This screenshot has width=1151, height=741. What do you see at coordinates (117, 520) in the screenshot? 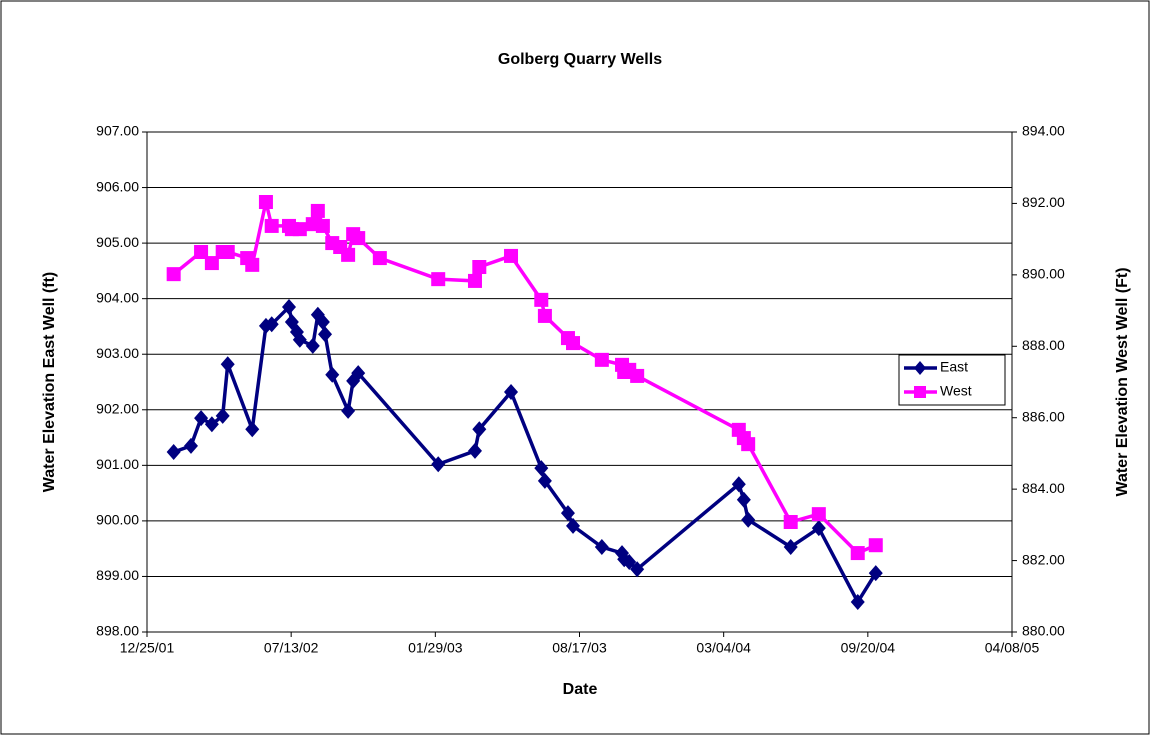
I see `y-tick-label: 900.00` at bounding box center [117, 520].